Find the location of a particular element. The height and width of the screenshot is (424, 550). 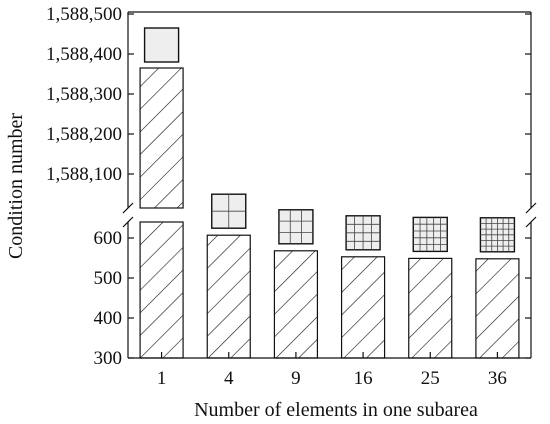

y-tick-label: 600 is located at coordinates (108, 238).